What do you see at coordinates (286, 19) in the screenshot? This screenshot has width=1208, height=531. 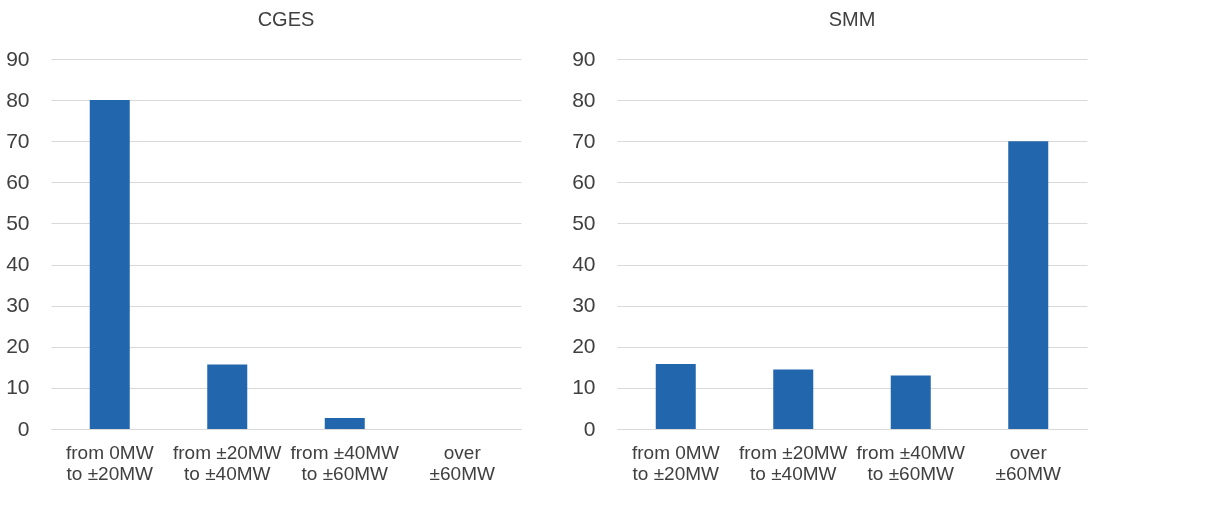 I see `chart-title: CGES` at bounding box center [286, 19].